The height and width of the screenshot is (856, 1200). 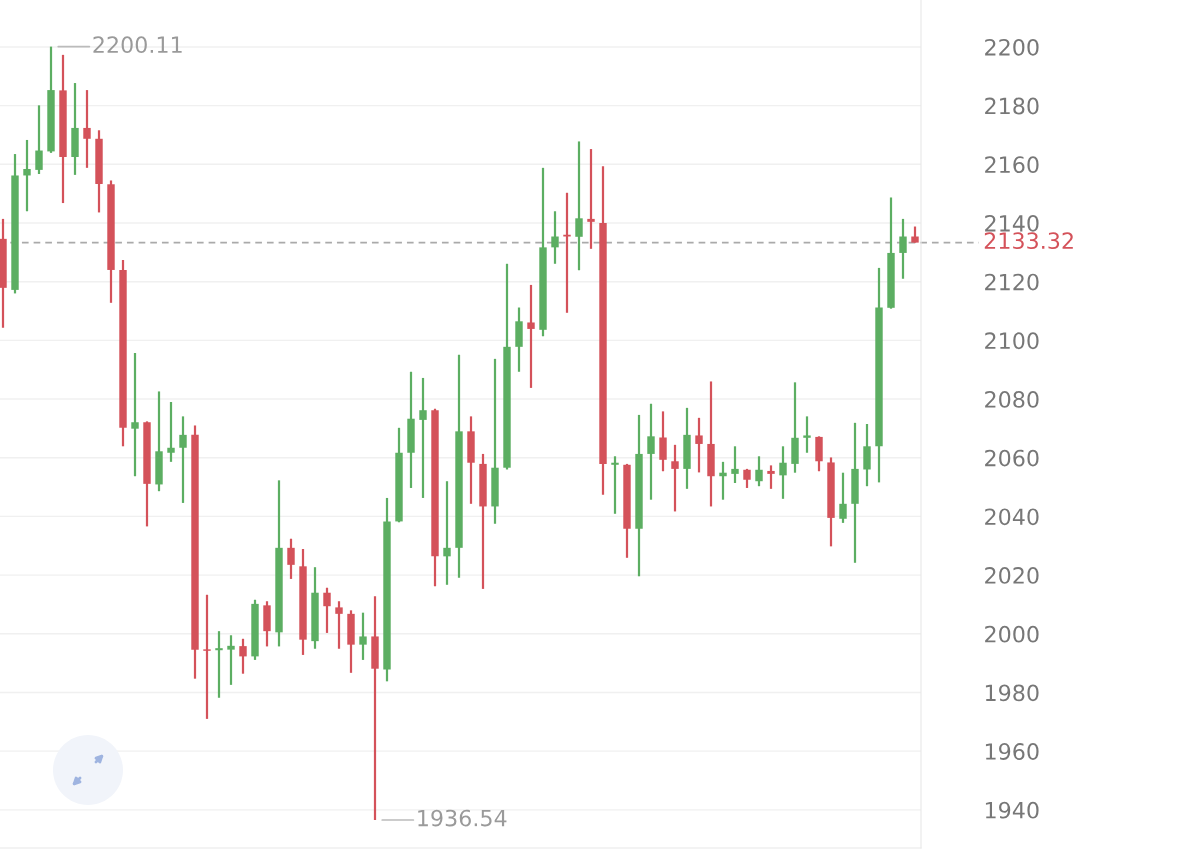 I want to click on annotation: 2200.11, so click(x=137, y=45).